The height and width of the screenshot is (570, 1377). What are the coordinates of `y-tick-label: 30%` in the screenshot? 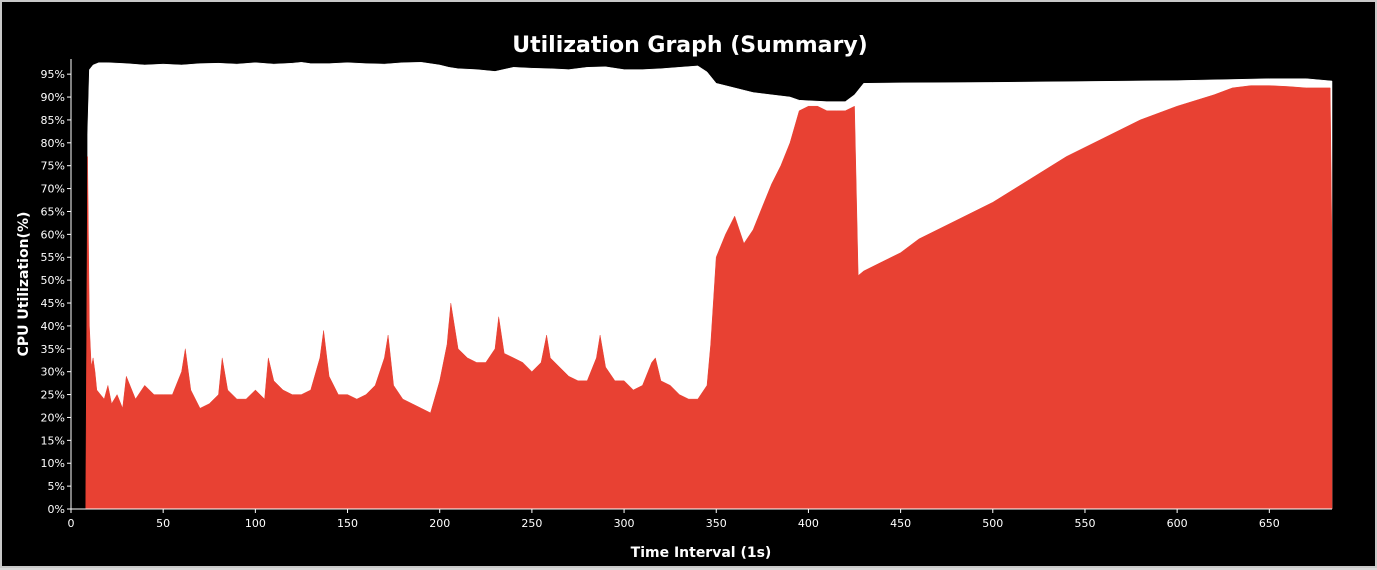 It's located at (53, 372).